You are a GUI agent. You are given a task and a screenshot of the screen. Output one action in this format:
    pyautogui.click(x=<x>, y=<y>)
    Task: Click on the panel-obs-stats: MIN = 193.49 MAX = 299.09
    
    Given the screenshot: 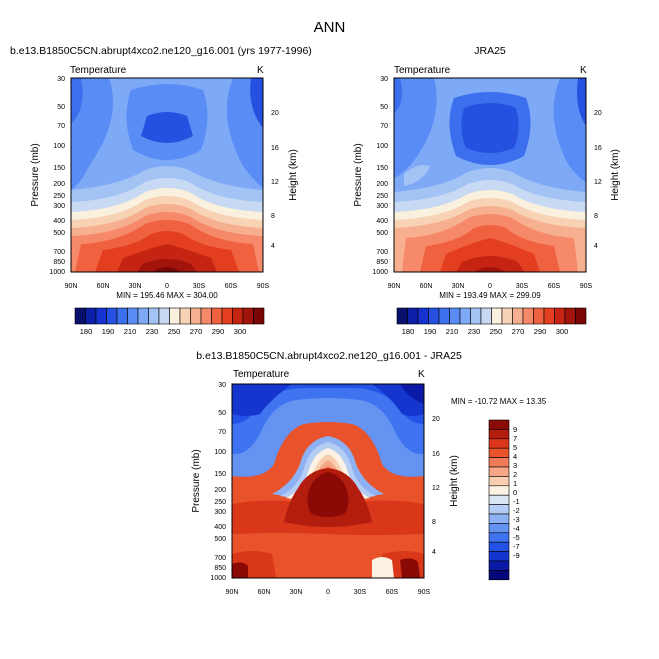 What is the action you would take?
    pyautogui.click(x=490, y=295)
    